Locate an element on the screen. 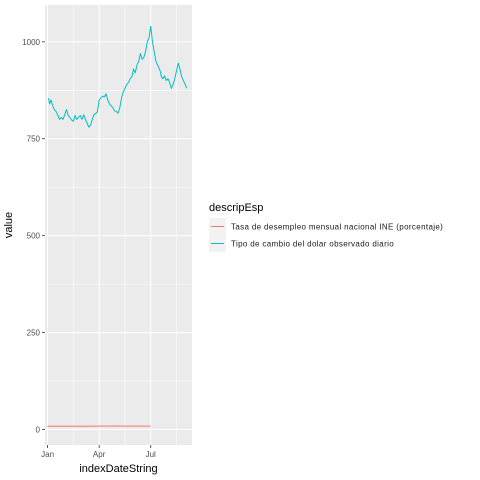 This screenshot has height=480, width=480. x-axis: Jan Apr Jul is located at coordinates (98, 452).